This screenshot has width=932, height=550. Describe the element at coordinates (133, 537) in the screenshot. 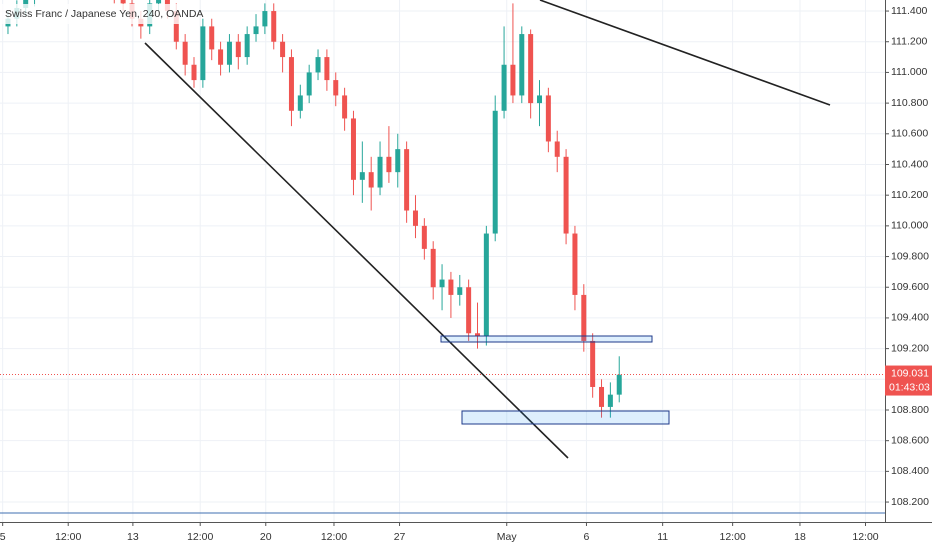

I see `x-tick-label: 13` at that location.